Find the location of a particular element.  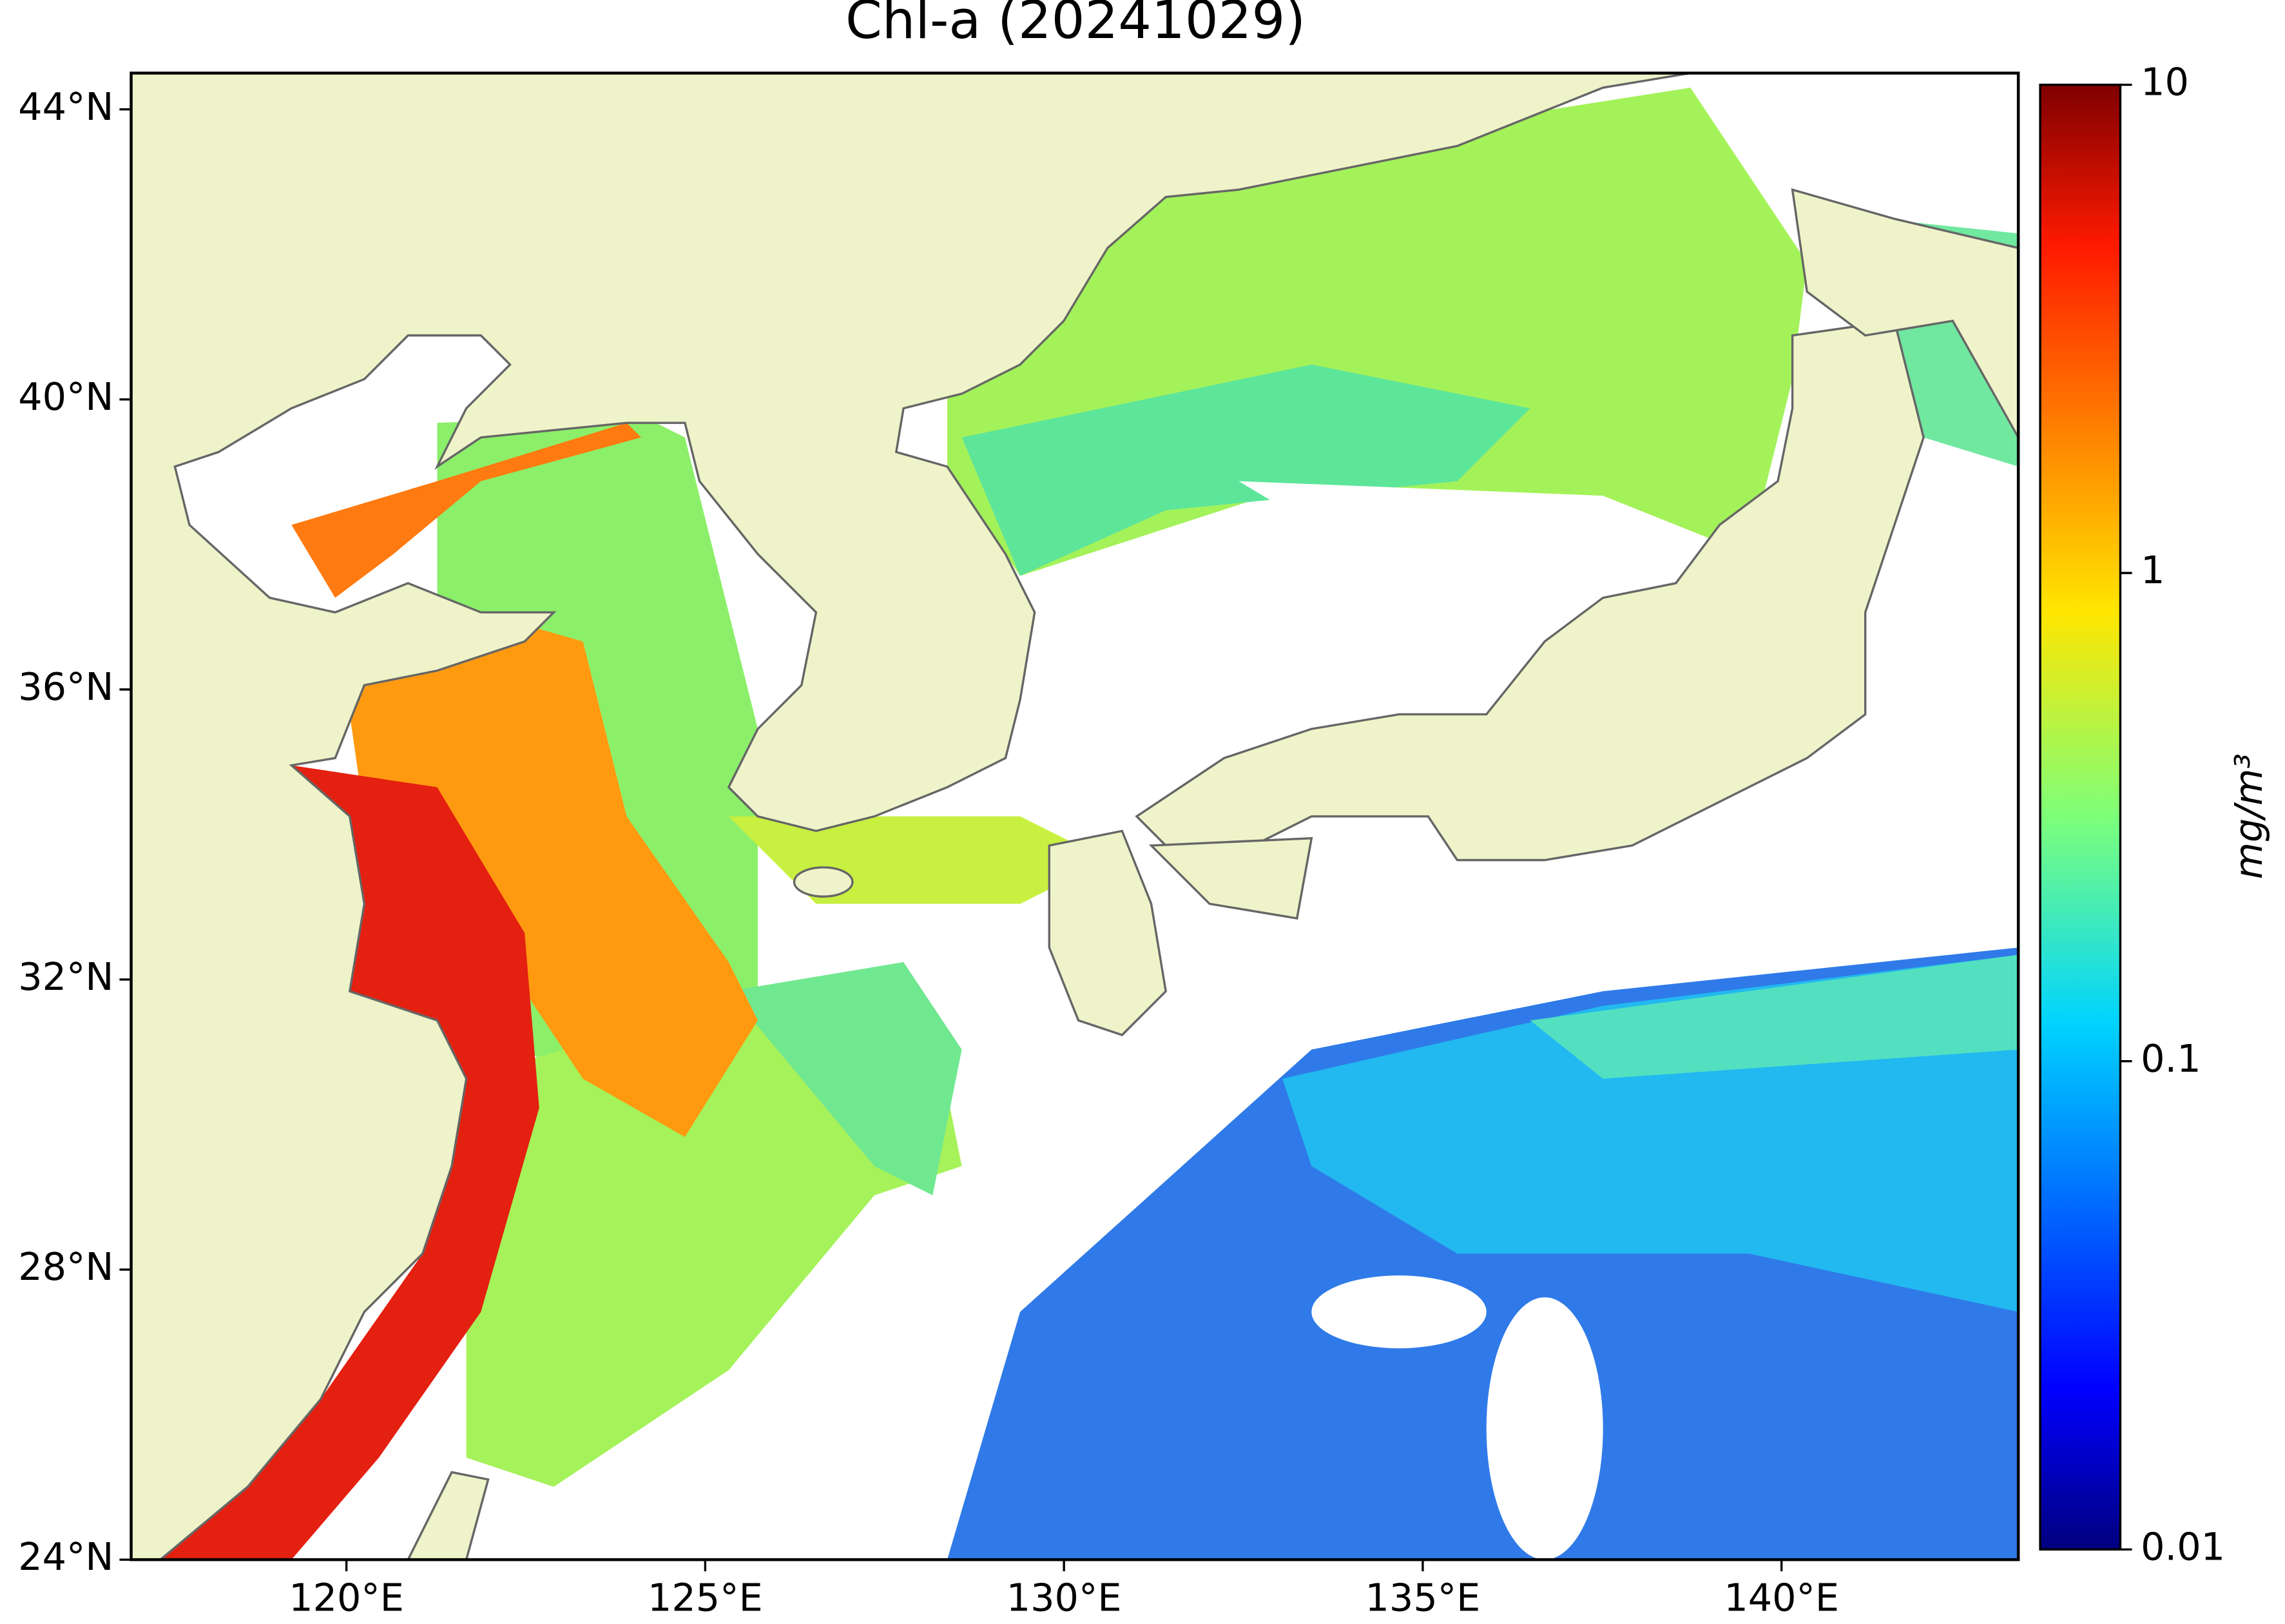

land-taiwan is located at coordinates (448, 1516).